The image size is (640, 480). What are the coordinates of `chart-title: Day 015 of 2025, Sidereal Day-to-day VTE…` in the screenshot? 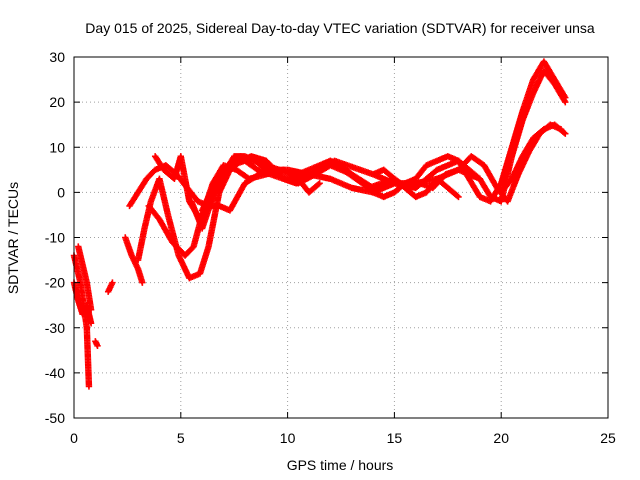 It's located at (340, 28).